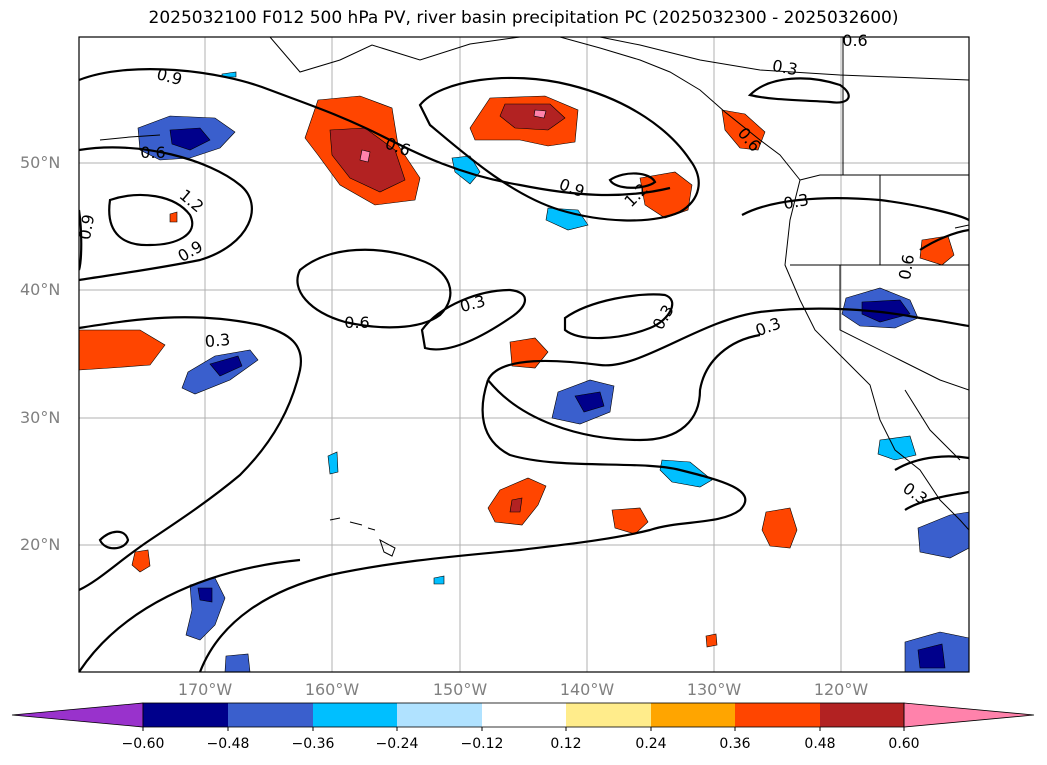 This screenshot has width=1047, height=765. What do you see at coordinates (40, 289) in the screenshot?
I see `lat-label-40n: 40°N` at bounding box center [40, 289].